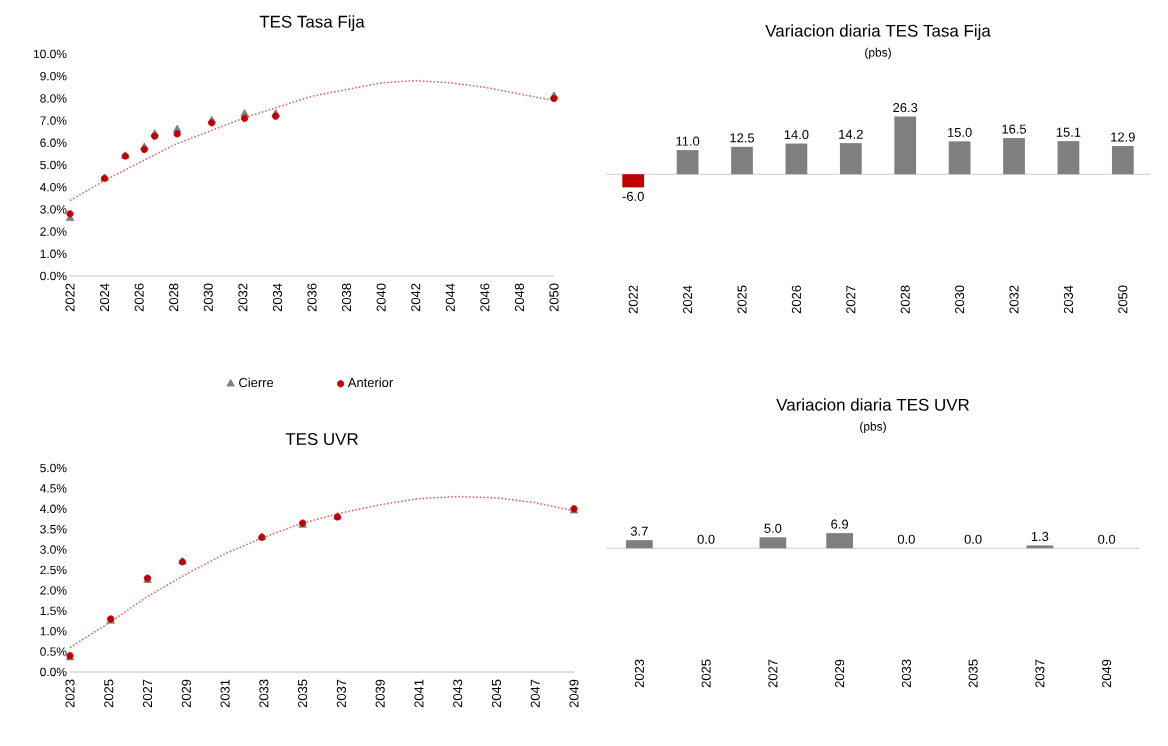 The image size is (1168, 746). What do you see at coordinates (878, 32) in the screenshot?
I see `chart-title: Variacion diaria TES Tasa Fija` at bounding box center [878, 32].